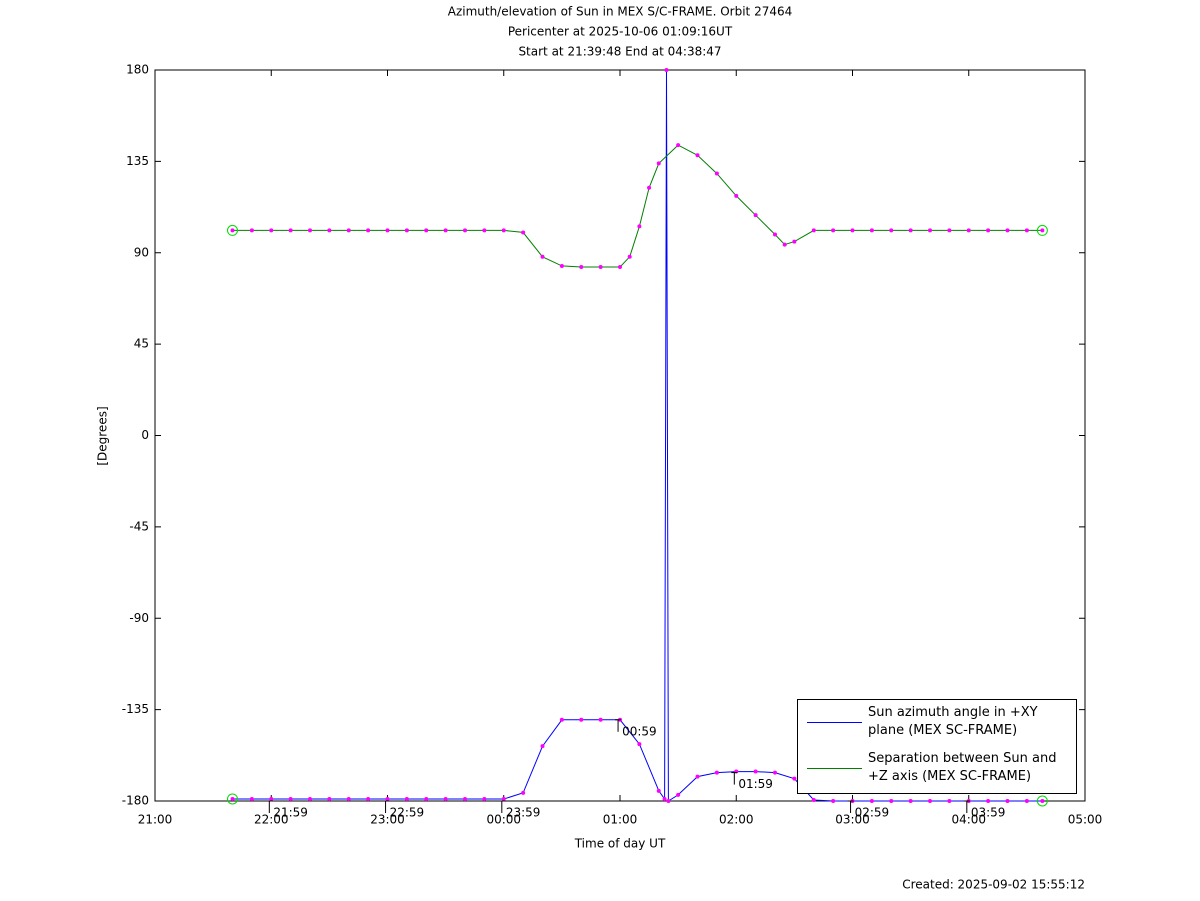 The height and width of the screenshot is (901, 1200). Describe the element at coordinates (103, 435) in the screenshot. I see `y-axis-label: [Degrees]` at that location.